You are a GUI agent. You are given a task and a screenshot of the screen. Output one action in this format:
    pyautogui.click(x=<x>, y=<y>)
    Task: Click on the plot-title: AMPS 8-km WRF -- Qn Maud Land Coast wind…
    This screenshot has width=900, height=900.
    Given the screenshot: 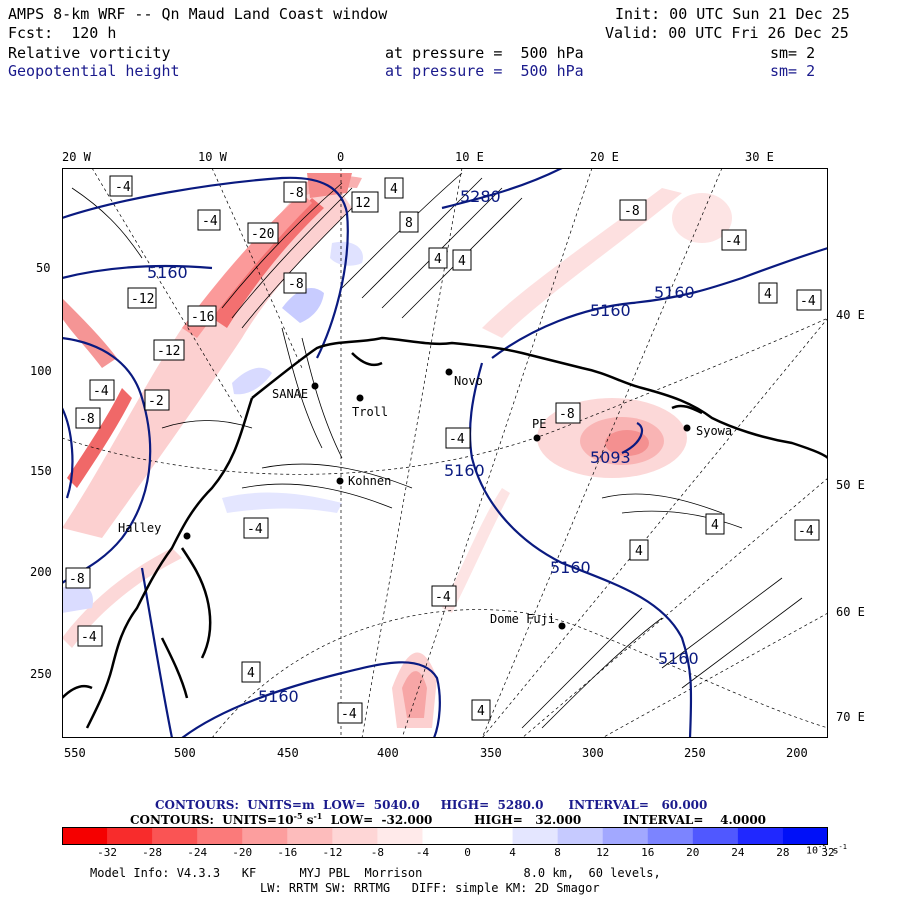 What is the action you would take?
    pyautogui.click(x=198, y=14)
    